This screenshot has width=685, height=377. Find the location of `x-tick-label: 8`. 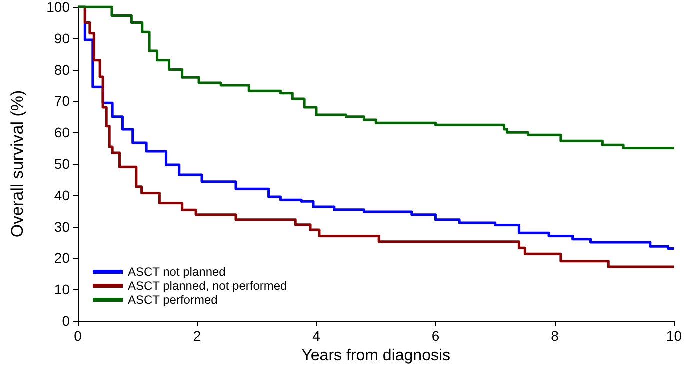

x-tick-label: 8 is located at coordinates (555, 336).